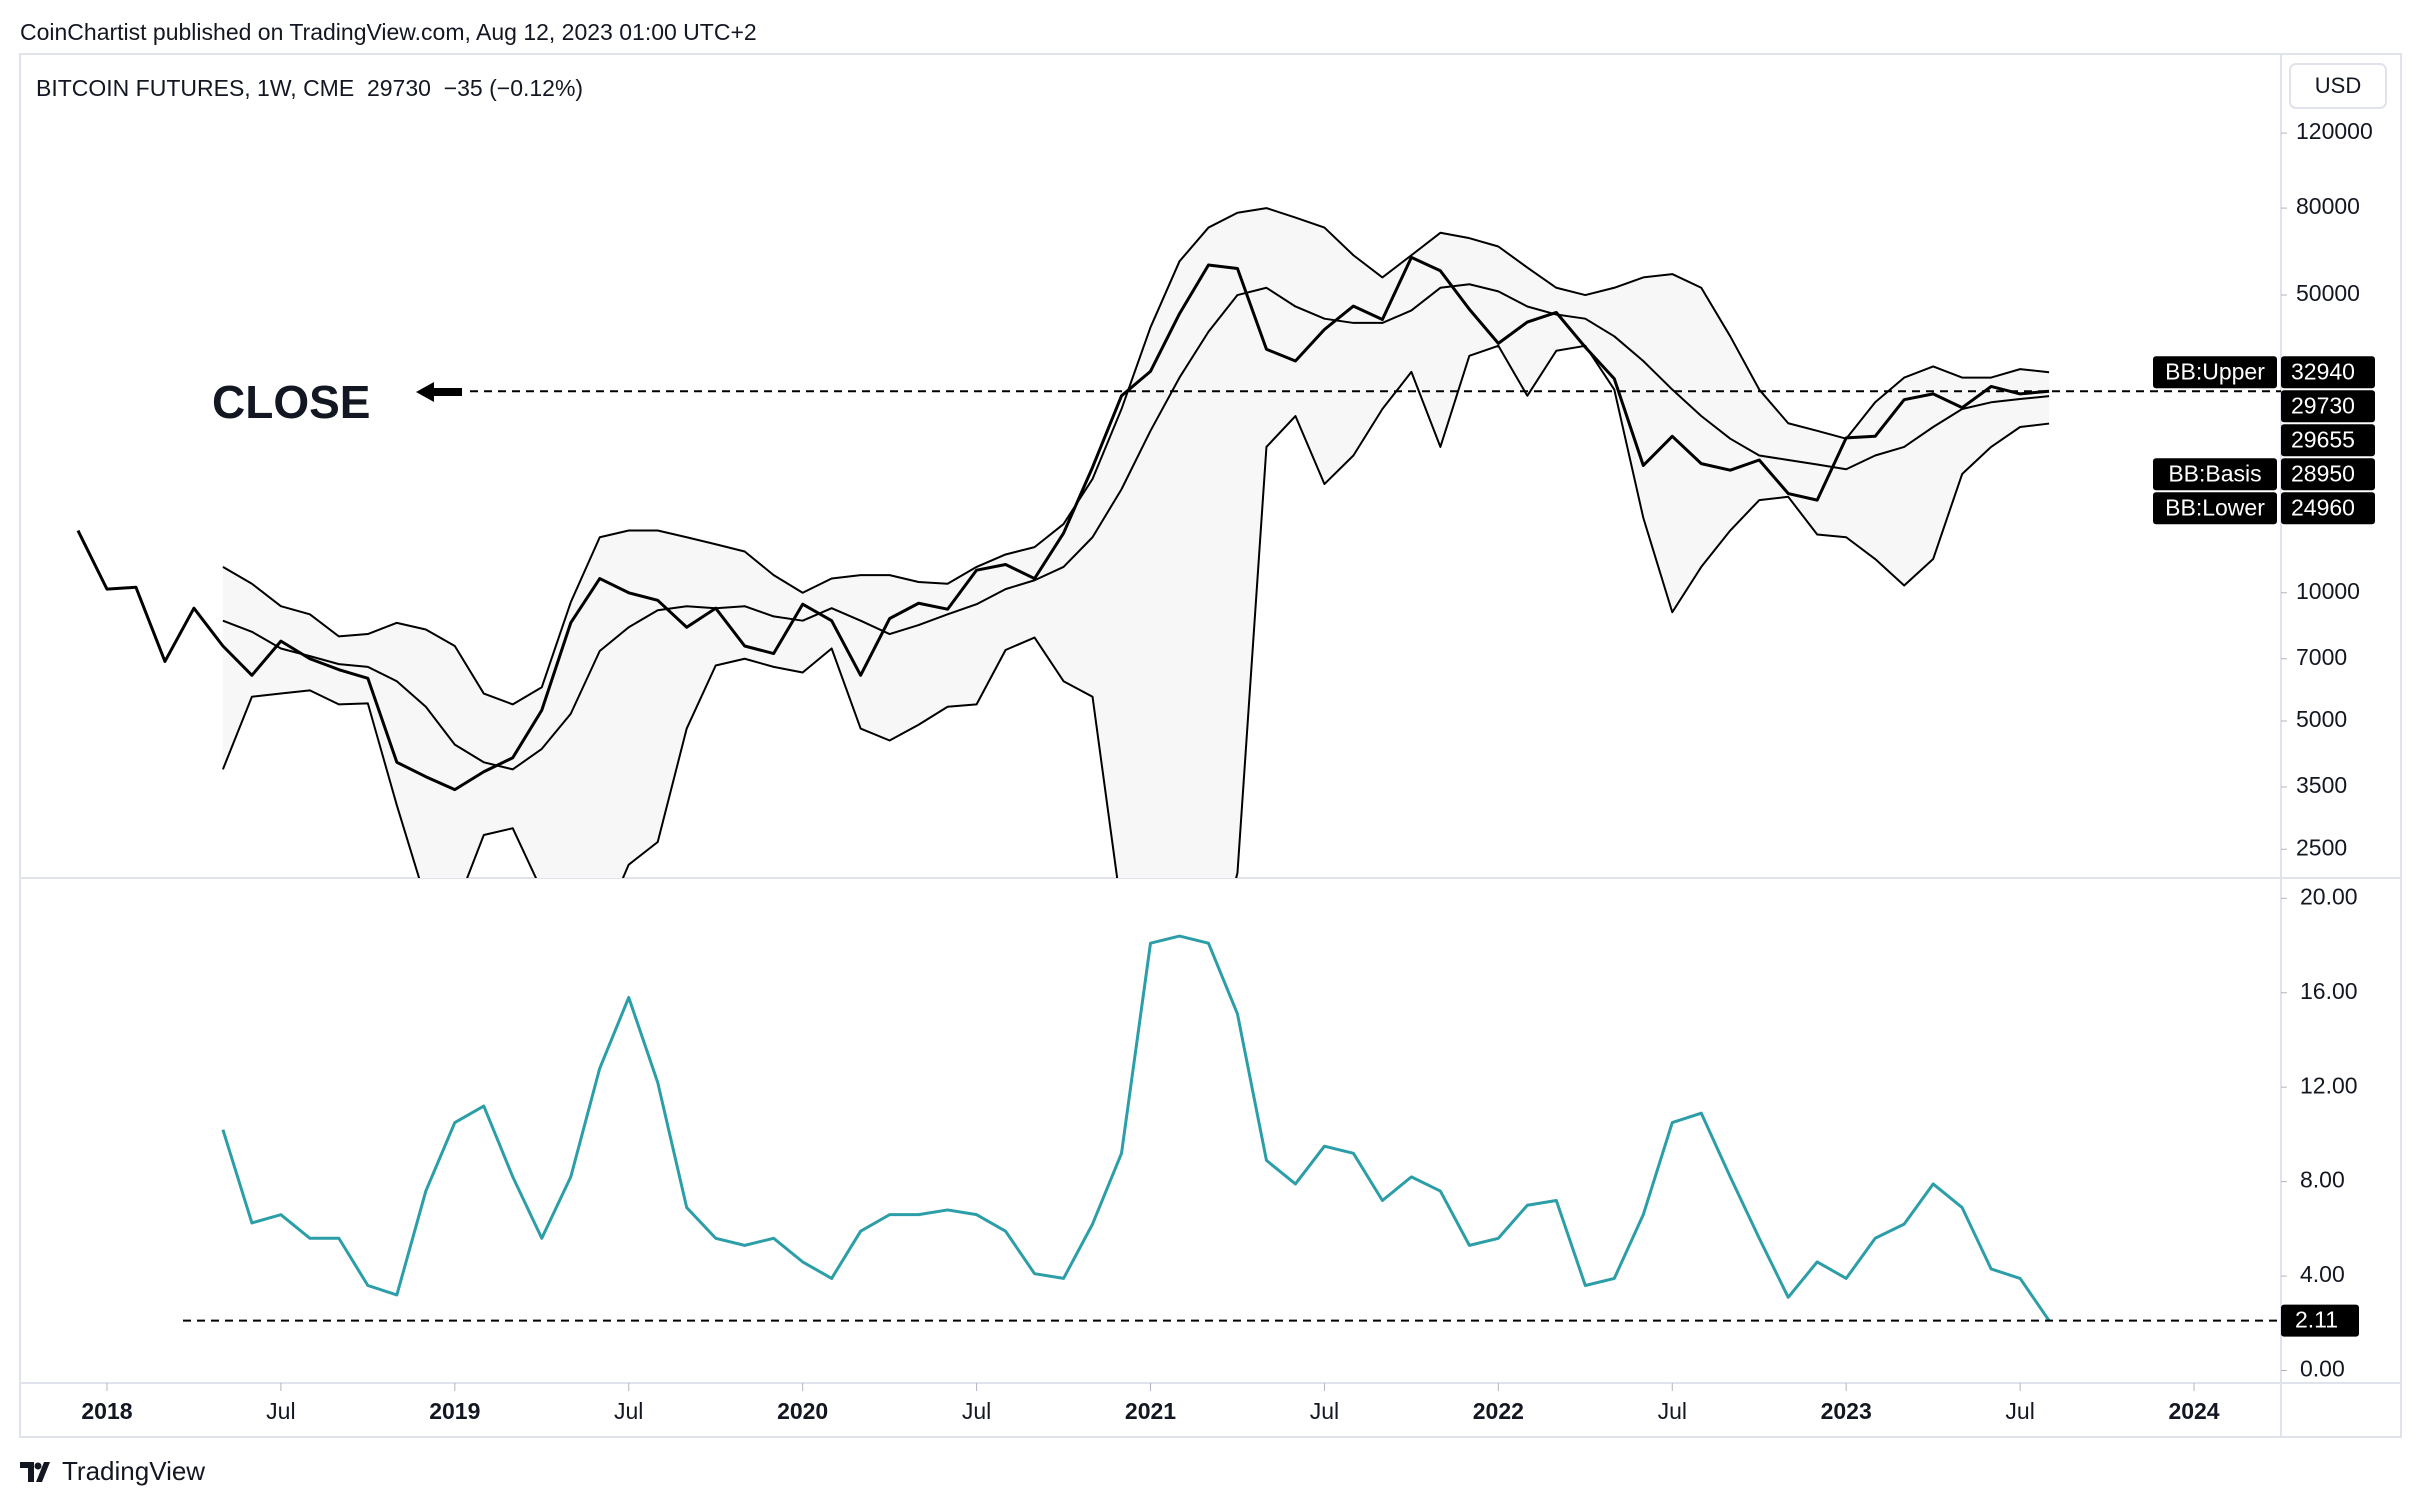  I want to click on y-tick-label: 8.00, so click(2322, 1180).